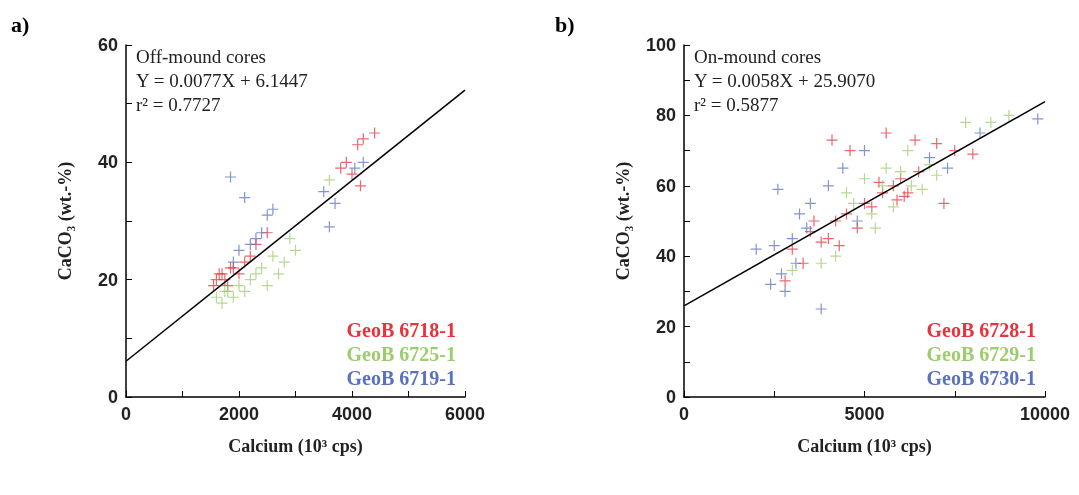 The height and width of the screenshot is (495, 1079). Describe the element at coordinates (20, 24) in the screenshot. I see `chart-title: a)` at that location.